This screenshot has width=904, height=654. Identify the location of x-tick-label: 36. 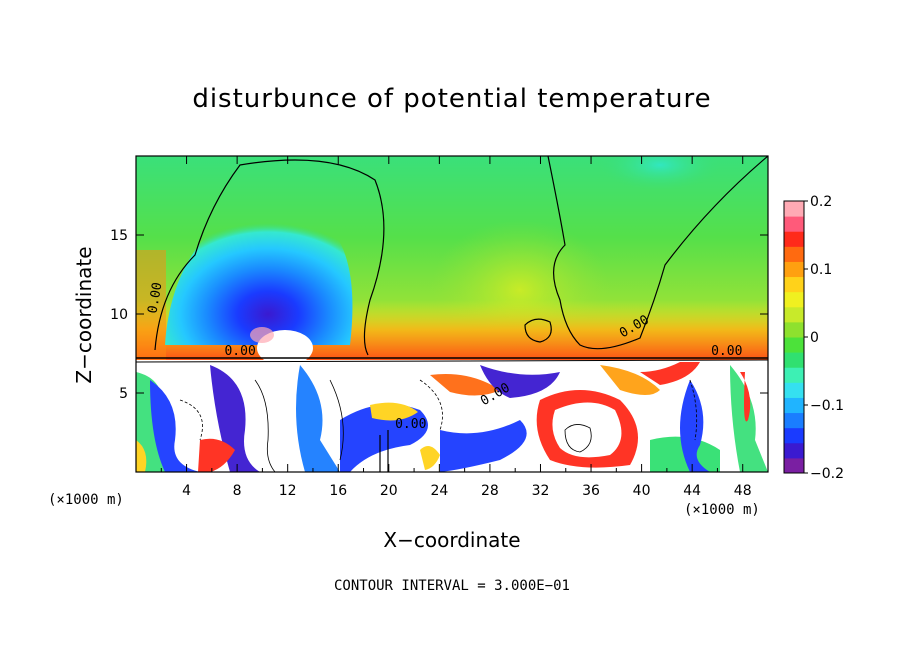
(591, 491).